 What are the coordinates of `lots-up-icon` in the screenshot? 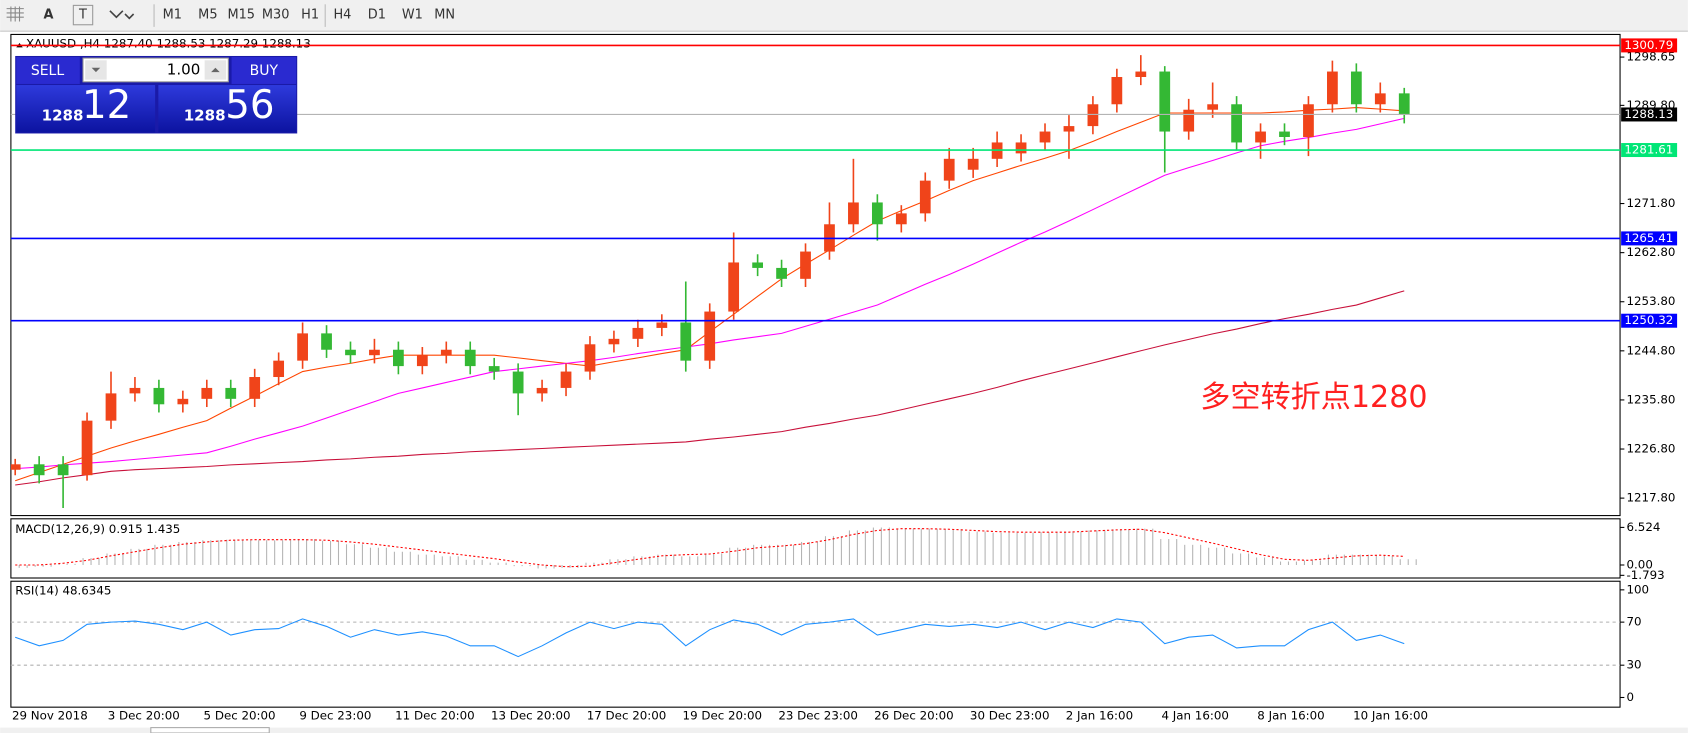 It's located at (215, 70).